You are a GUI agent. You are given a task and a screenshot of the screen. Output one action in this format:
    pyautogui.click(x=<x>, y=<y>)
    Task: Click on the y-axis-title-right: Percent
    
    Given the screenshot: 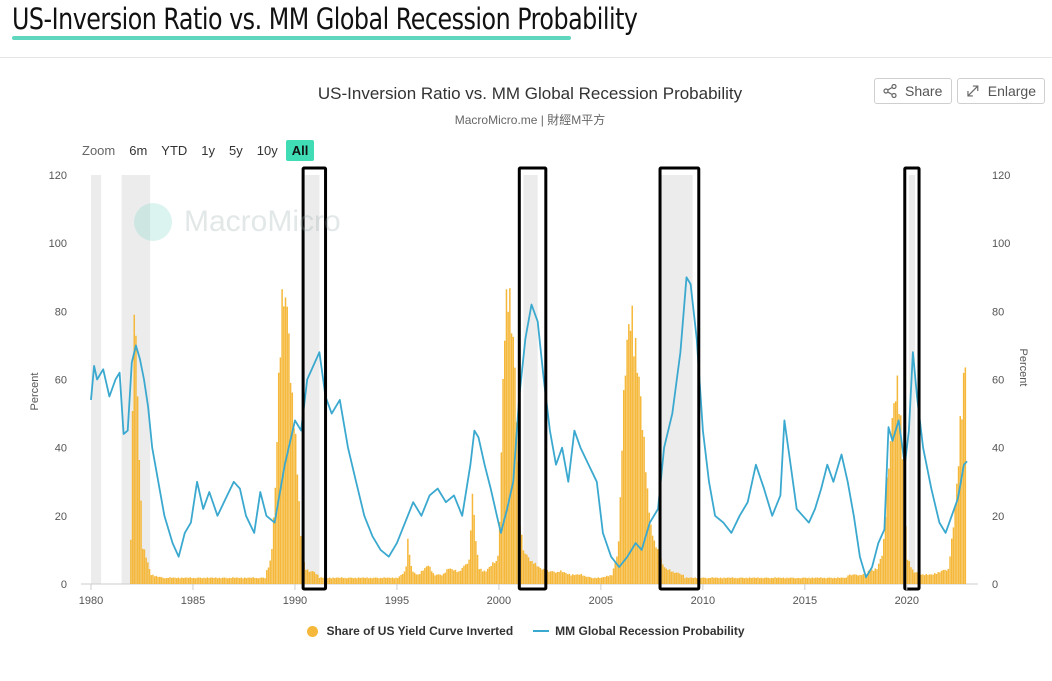 What is the action you would take?
    pyautogui.click(x=1023, y=368)
    